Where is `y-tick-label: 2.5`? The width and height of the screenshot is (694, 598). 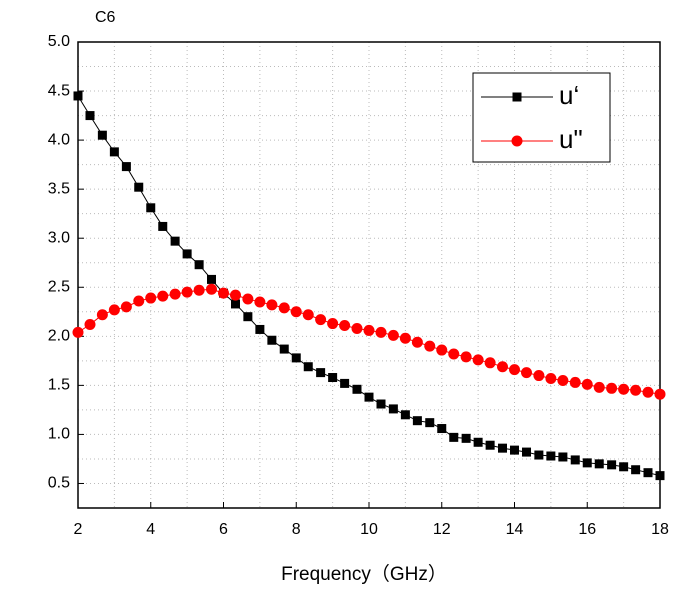
y-tick-label: 2.5 is located at coordinates (59, 286).